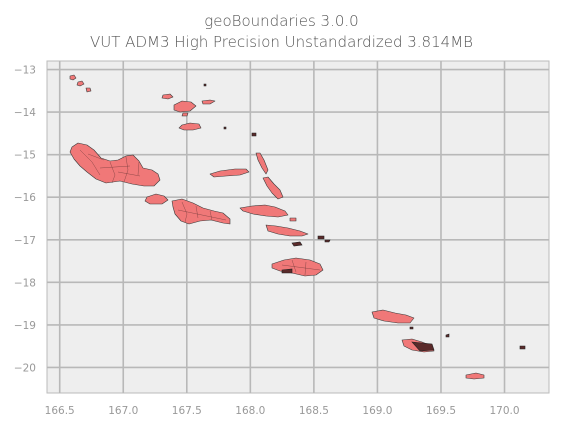  What do you see at coordinates (25, 198) in the screenshot?
I see `y-tick-label: −16` at bounding box center [25, 198].